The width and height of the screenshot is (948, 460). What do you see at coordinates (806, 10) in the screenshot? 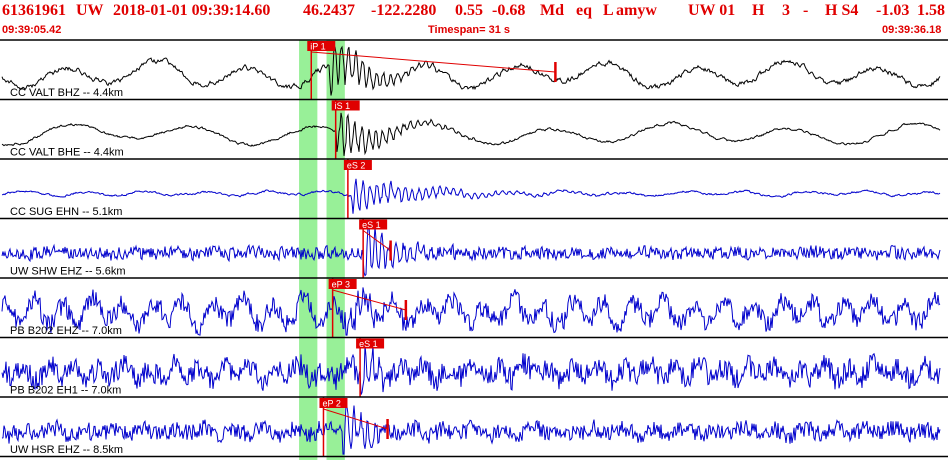
I see `event-dash: -` at bounding box center [806, 10].